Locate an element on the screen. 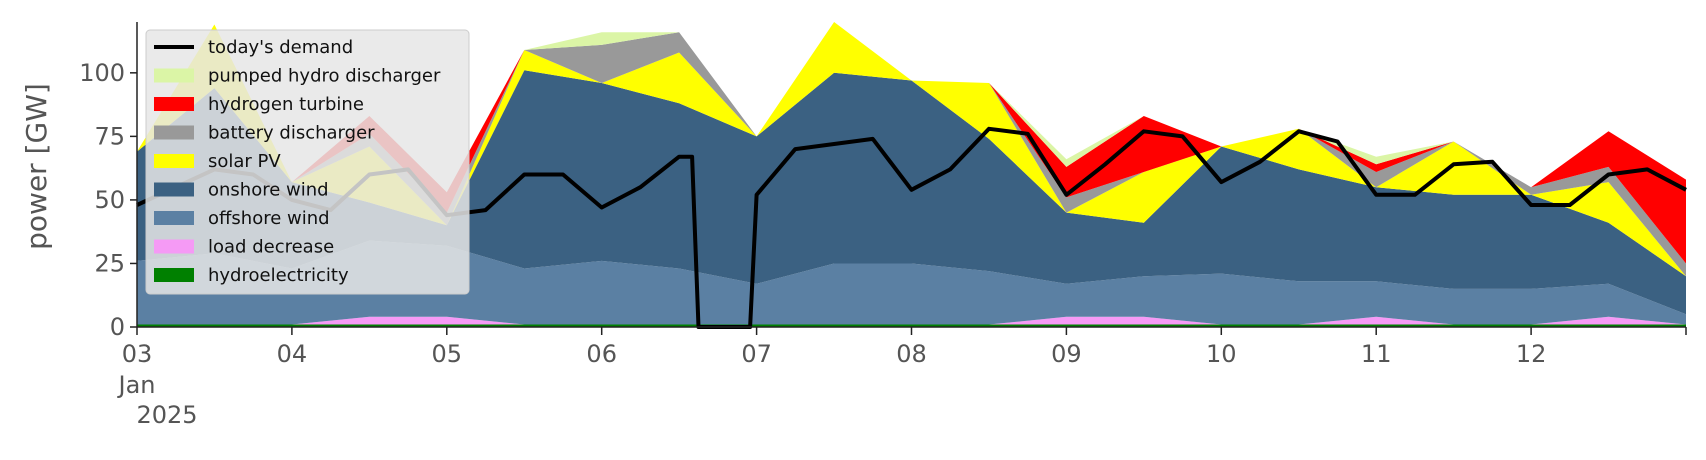 Image resolution: width=1706 pixels, height=460 pixels. legend-label-hydrogen-turbine: hydrogen turbine is located at coordinates (286, 104).